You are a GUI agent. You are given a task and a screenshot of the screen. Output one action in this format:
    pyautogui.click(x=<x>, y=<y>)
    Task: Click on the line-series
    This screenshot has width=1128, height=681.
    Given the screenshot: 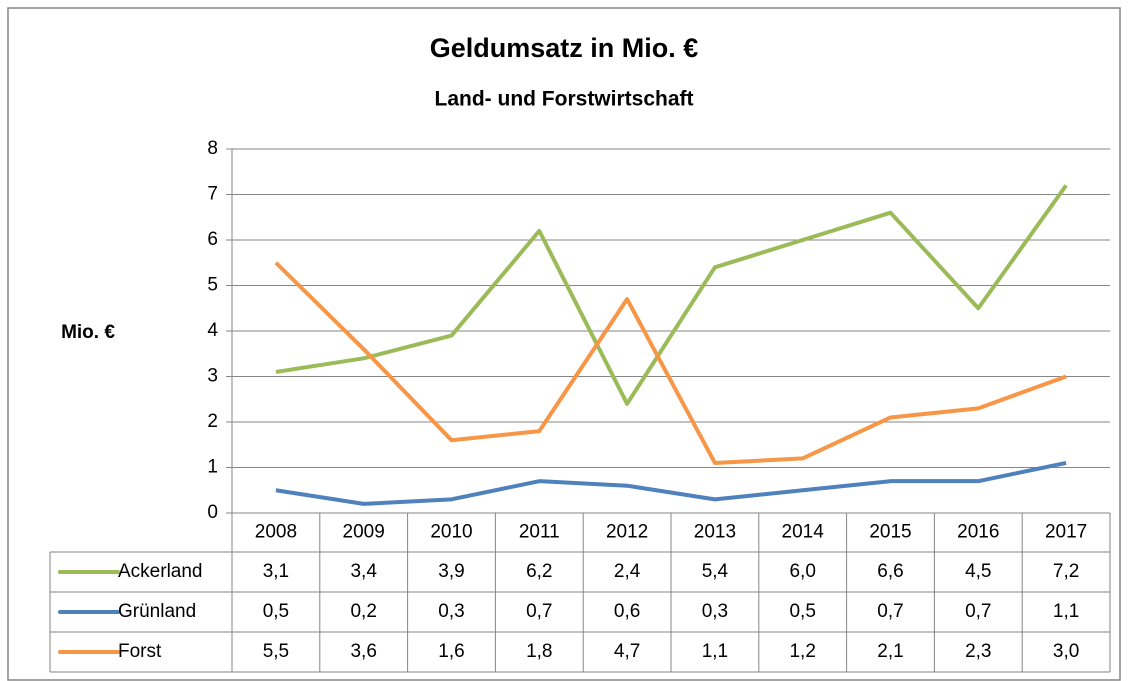 What is the action you would take?
    pyautogui.click(x=671, y=483)
    